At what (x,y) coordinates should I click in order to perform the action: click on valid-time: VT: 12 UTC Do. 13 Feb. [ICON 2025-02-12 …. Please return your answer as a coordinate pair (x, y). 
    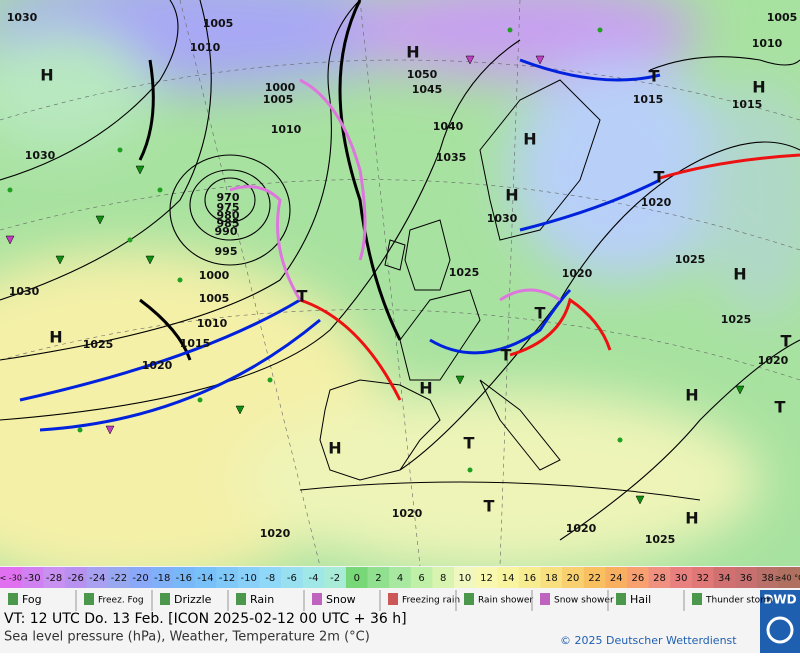
    Looking at the image, I should click on (205, 619).